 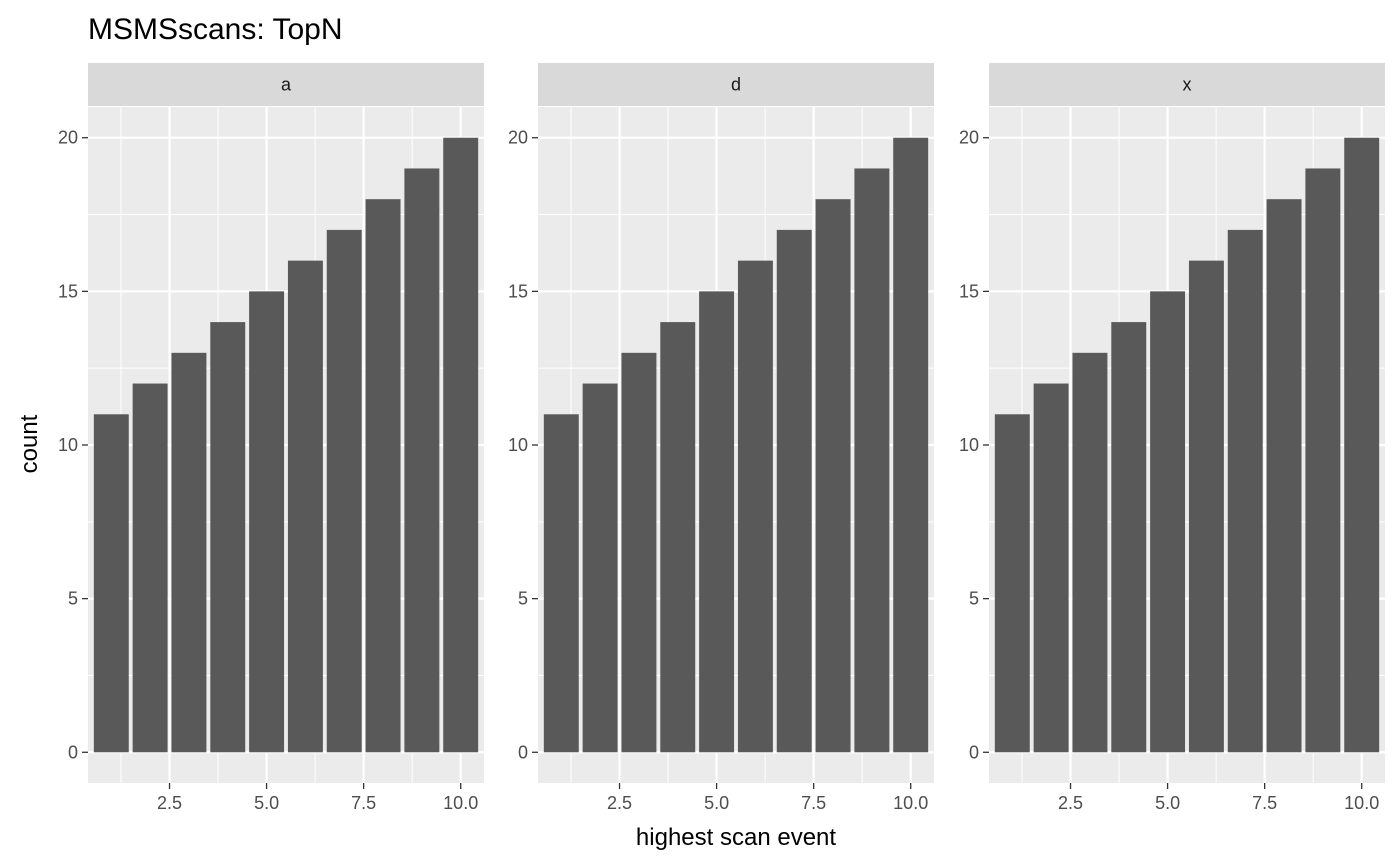 I want to click on x-axis-title: highest scan event, so click(x=736, y=837).